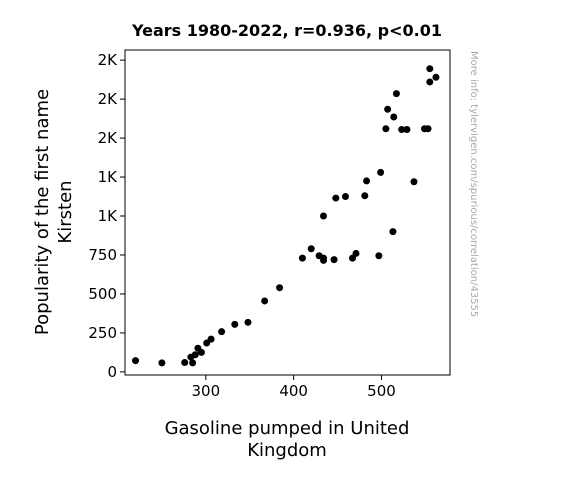  Describe the element at coordinates (286, 30) in the screenshot. I see `chart-title: Years 1980-2022, r=0.936, p<0.01` at that location.